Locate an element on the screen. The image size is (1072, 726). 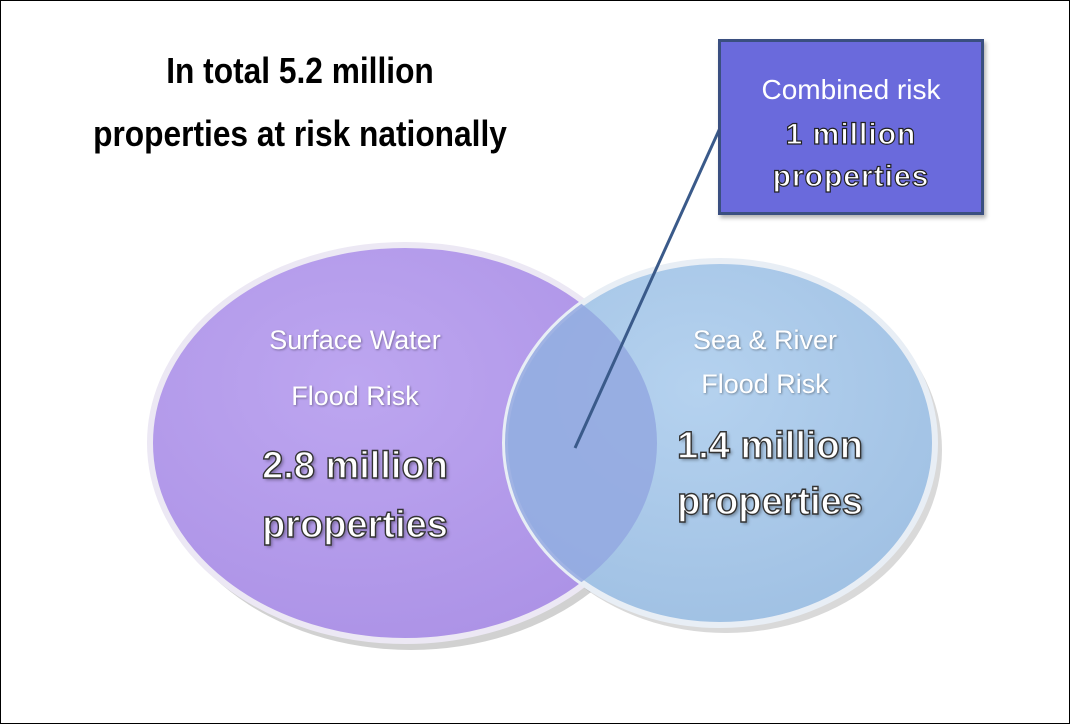
sea-river-value-1: 1.4 million is located at coordinates (769, 445).